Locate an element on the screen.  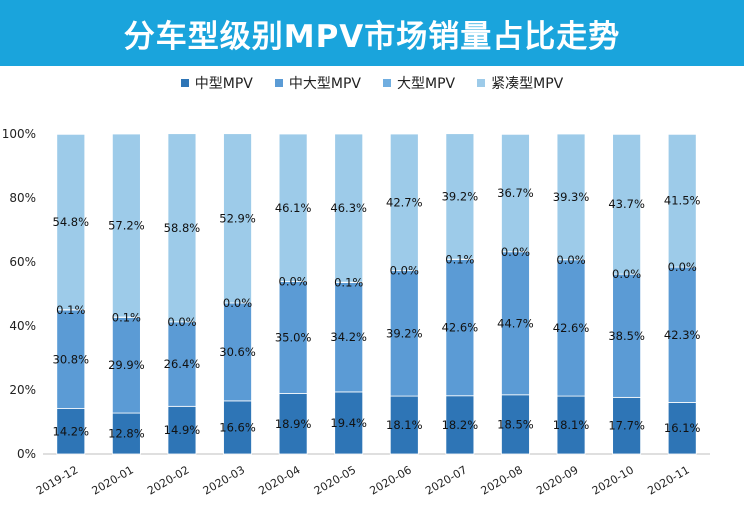
x-tick-label: 2020-03 is located at coordinates (224, 480).